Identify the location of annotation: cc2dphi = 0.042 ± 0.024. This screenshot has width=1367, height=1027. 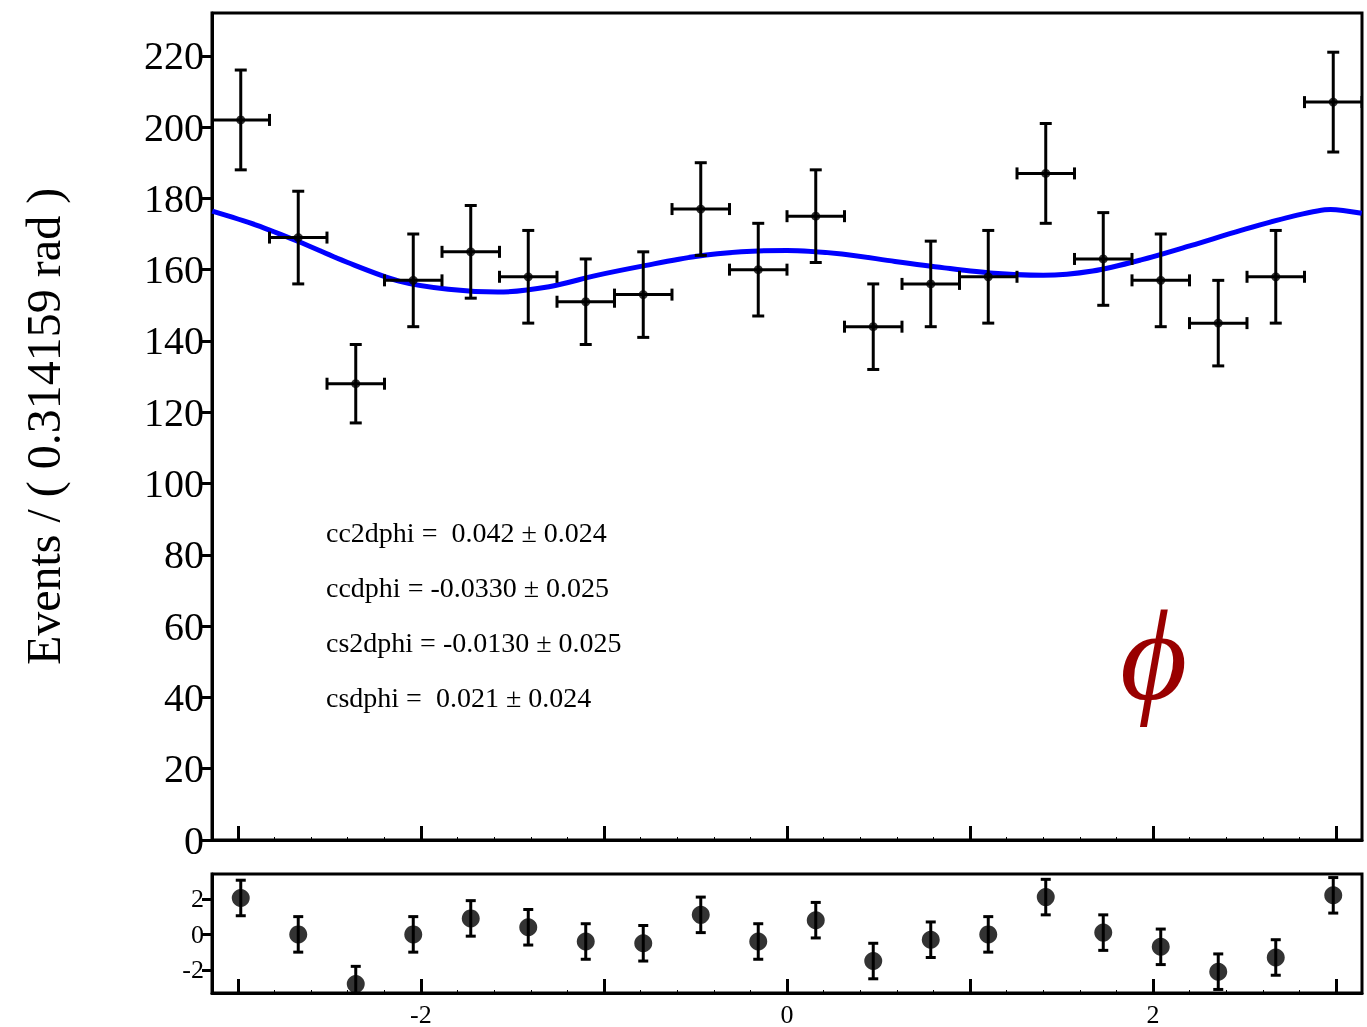
(466, 532).